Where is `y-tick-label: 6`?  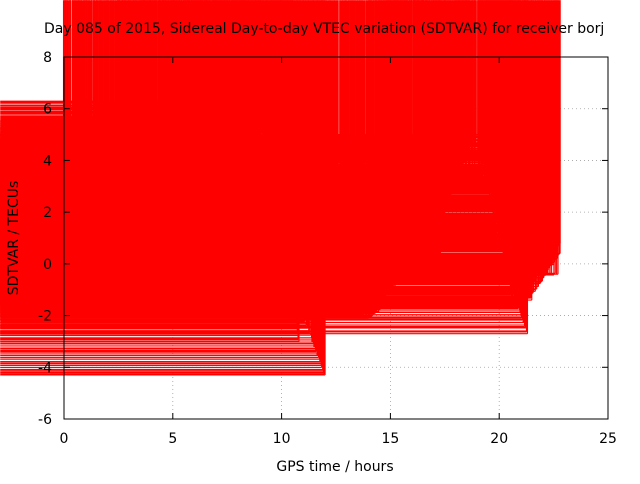
y-tick-label: 6 is located at coordinates (47, 110).